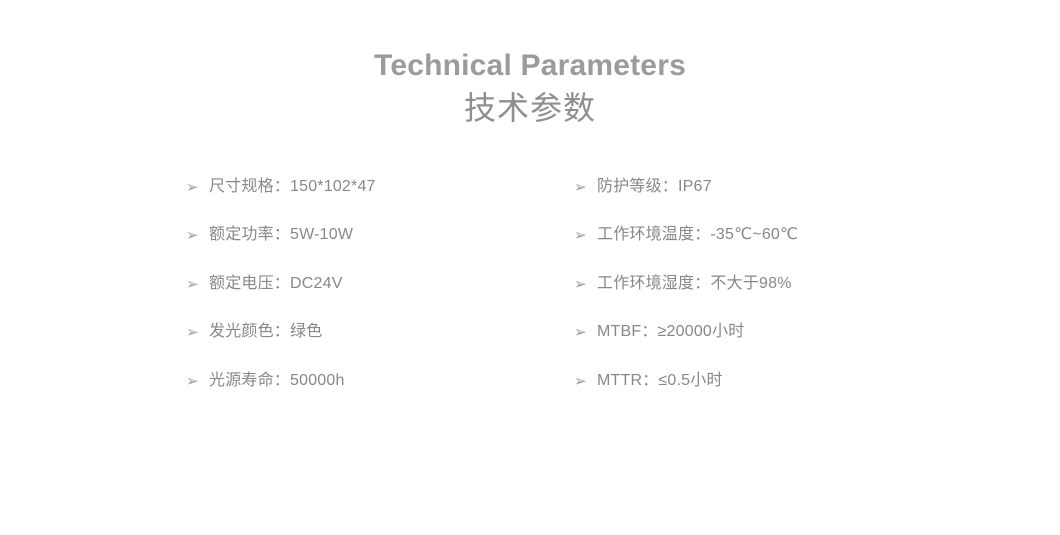 The image size is (1060, 535). What do you see at coordinates (276, 283) in the screenshot?
I see `spec-text-rated-voltage: 额定电压：DC24V` at bounding box center [276, 283].